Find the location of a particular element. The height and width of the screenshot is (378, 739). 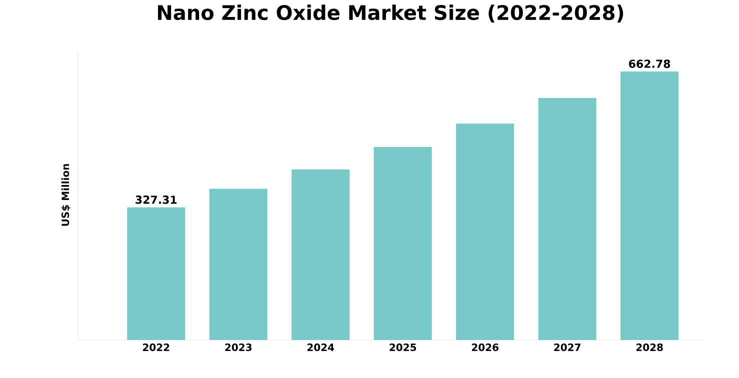

y-axis-title: US$ Million is located at coordinates (65, 195).